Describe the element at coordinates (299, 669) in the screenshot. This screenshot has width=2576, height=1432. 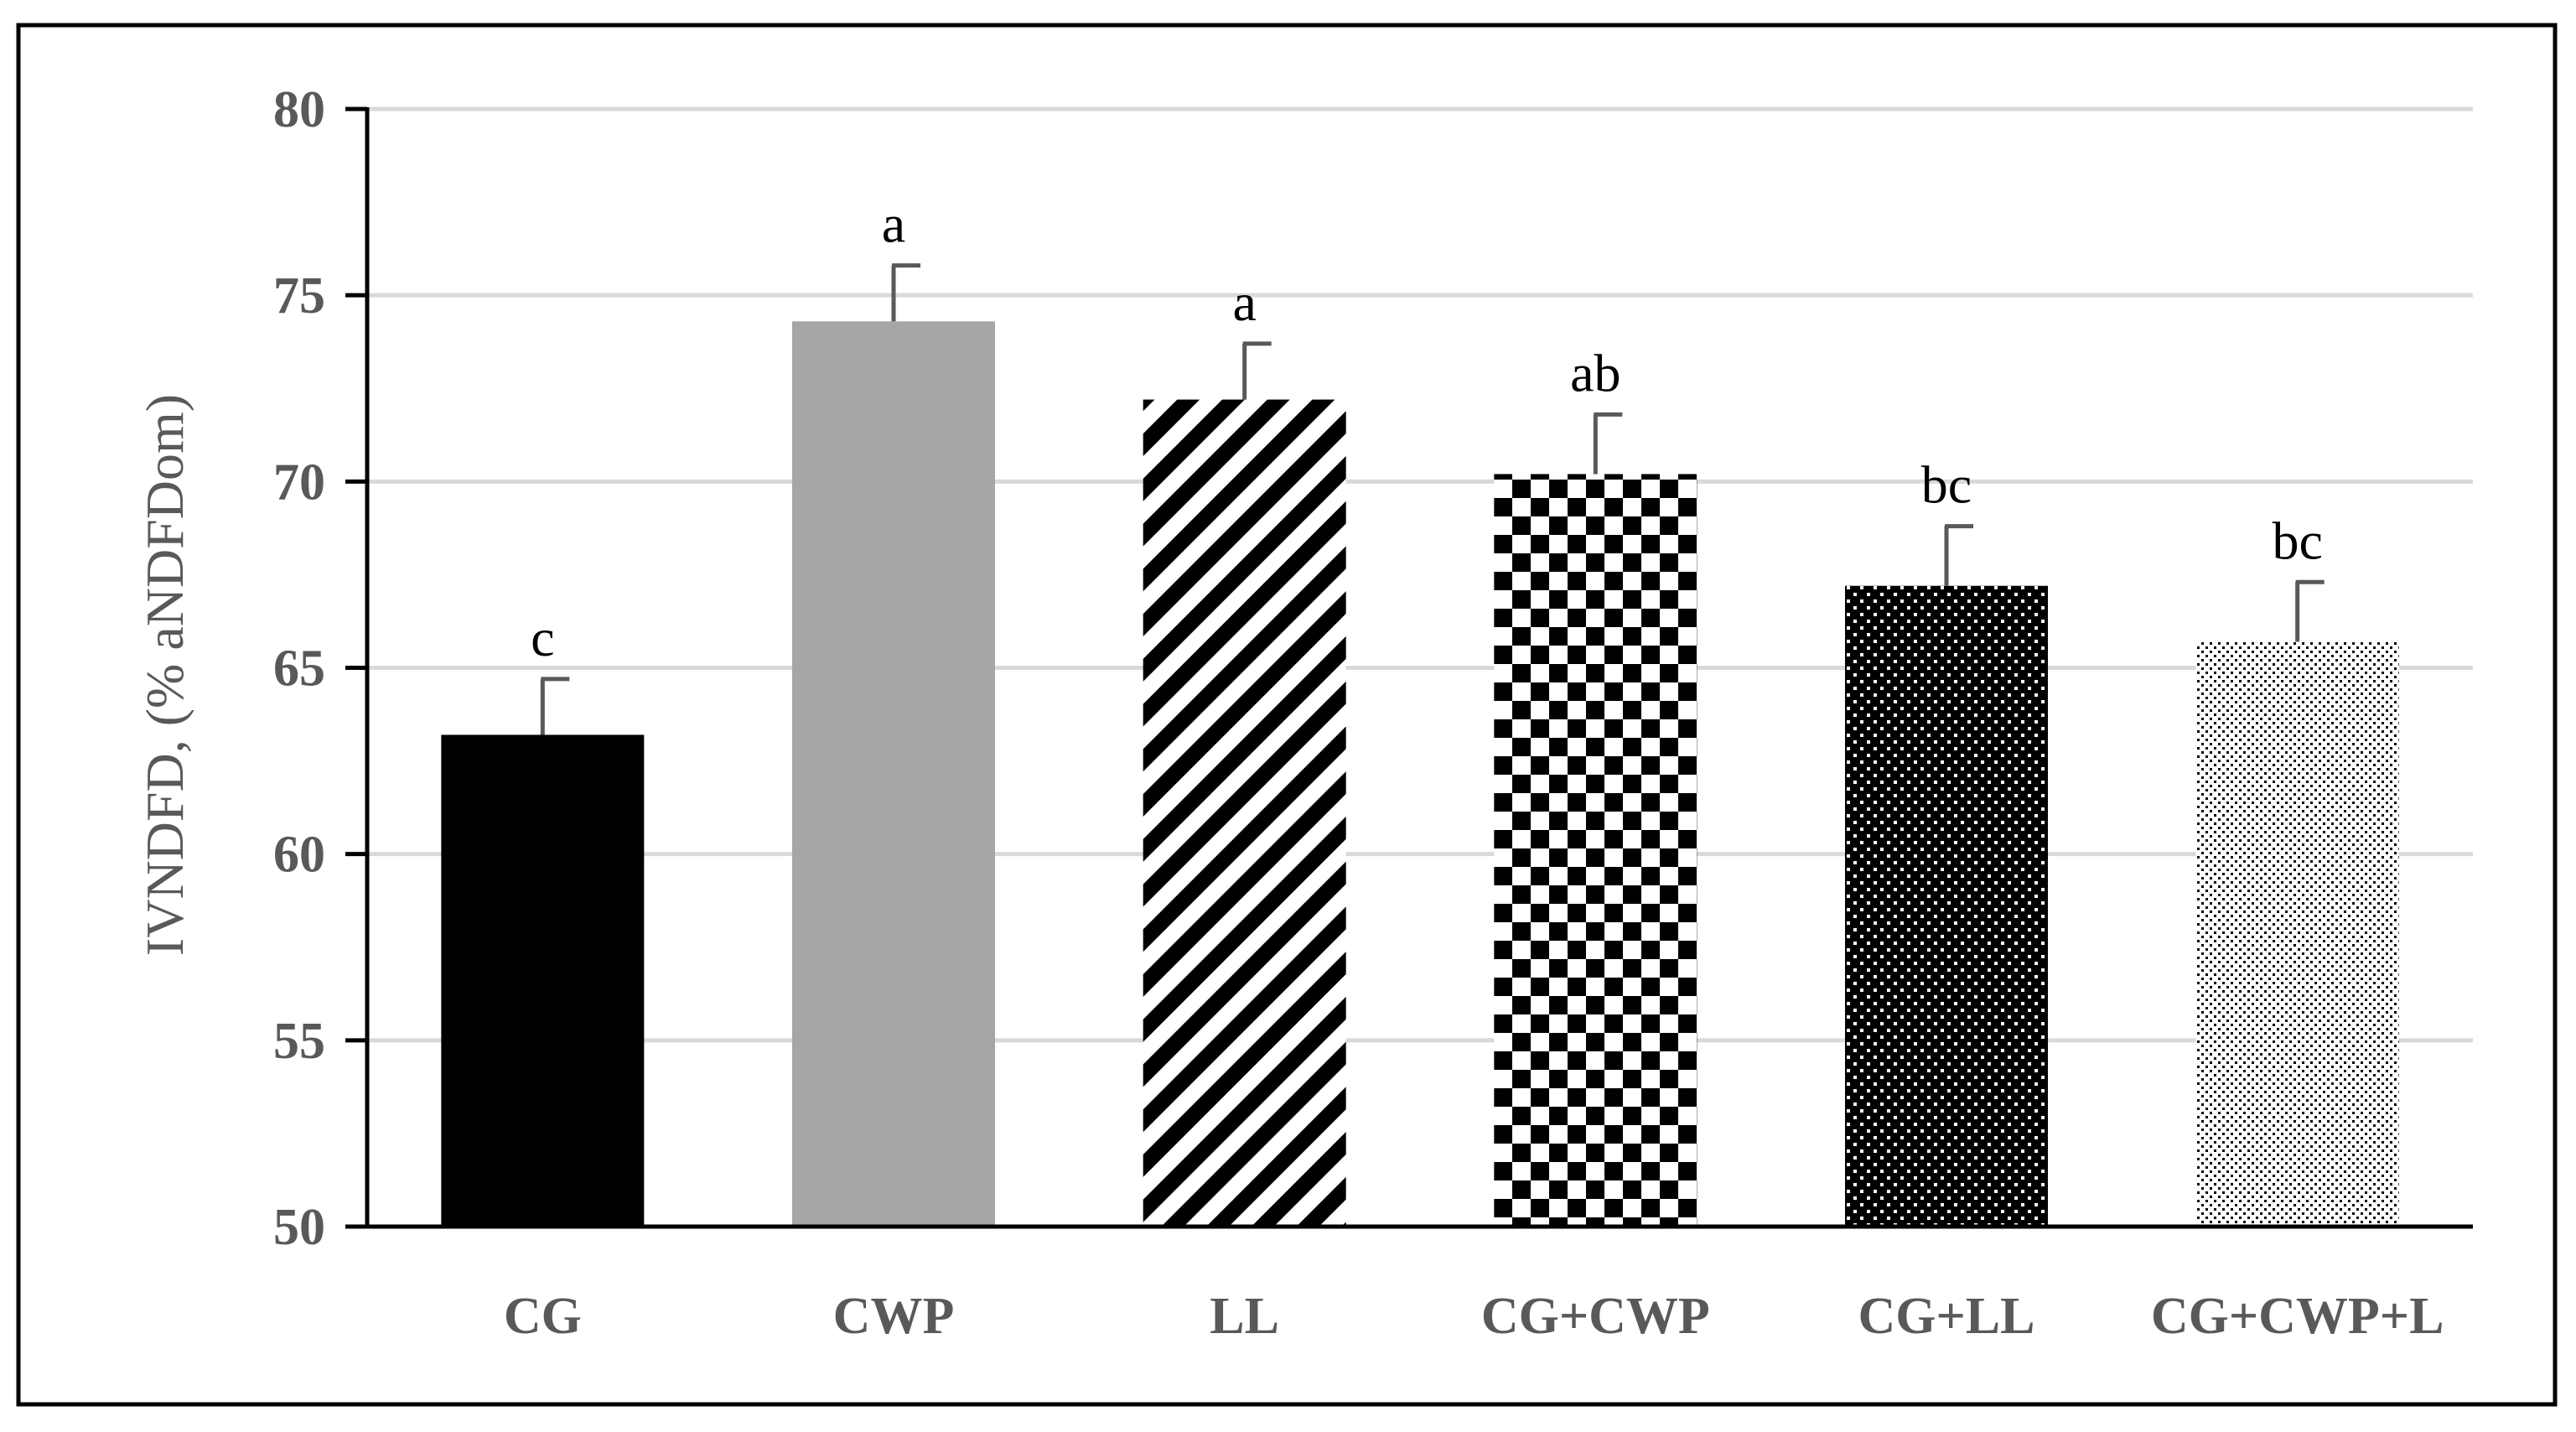
I see `y-tick-label: 65` at that location.